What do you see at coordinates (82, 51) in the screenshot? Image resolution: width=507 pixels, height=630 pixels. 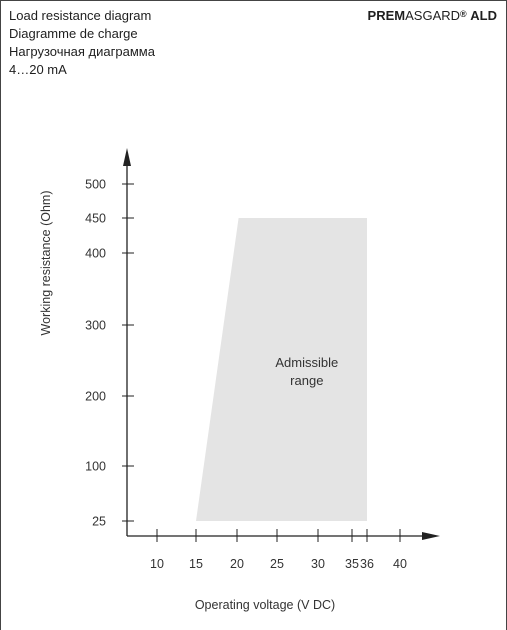 I see `title-russian: Нагрузочная диаграмма` at bounding box center [82, 51].